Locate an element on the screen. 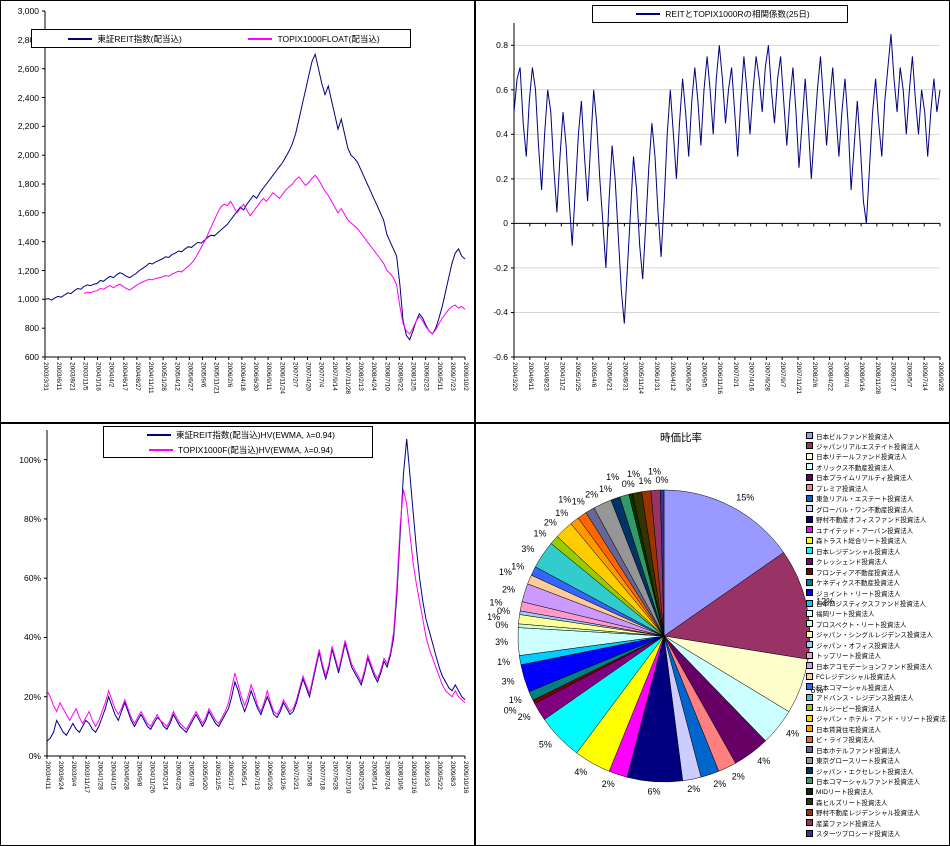  x-tick-label: 2004/1/28 is located at coordinates (100, 775).